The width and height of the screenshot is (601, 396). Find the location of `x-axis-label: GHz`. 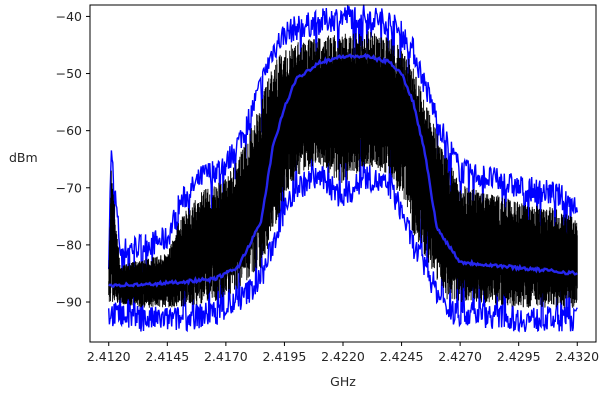

x-axis-label: GHz is located at coordinates (343, 381).